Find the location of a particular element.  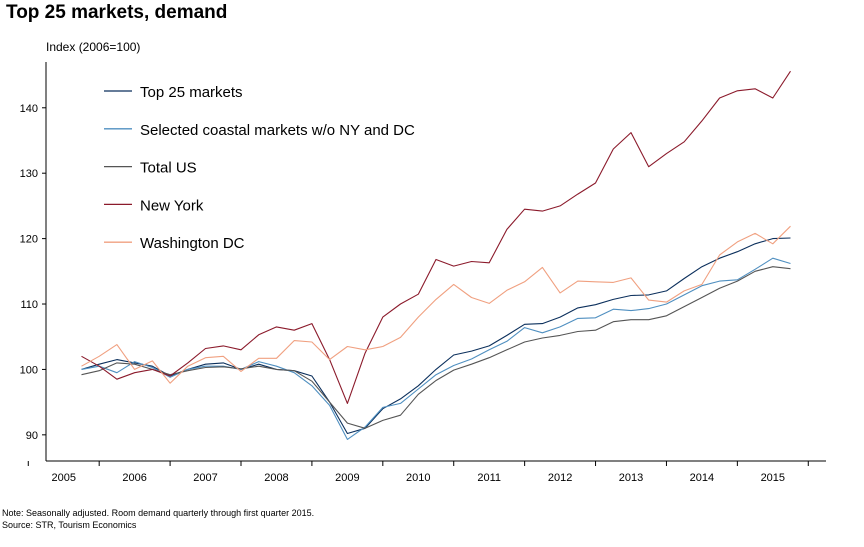

x-tick-label: 2013 is located at coordinates (631, 478).